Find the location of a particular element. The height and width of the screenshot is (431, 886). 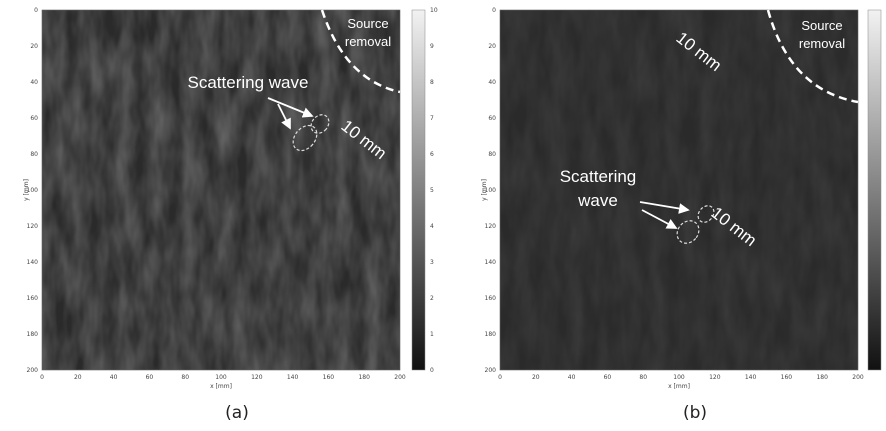

panel-caption: (b) is located at coordinates (695, 413).